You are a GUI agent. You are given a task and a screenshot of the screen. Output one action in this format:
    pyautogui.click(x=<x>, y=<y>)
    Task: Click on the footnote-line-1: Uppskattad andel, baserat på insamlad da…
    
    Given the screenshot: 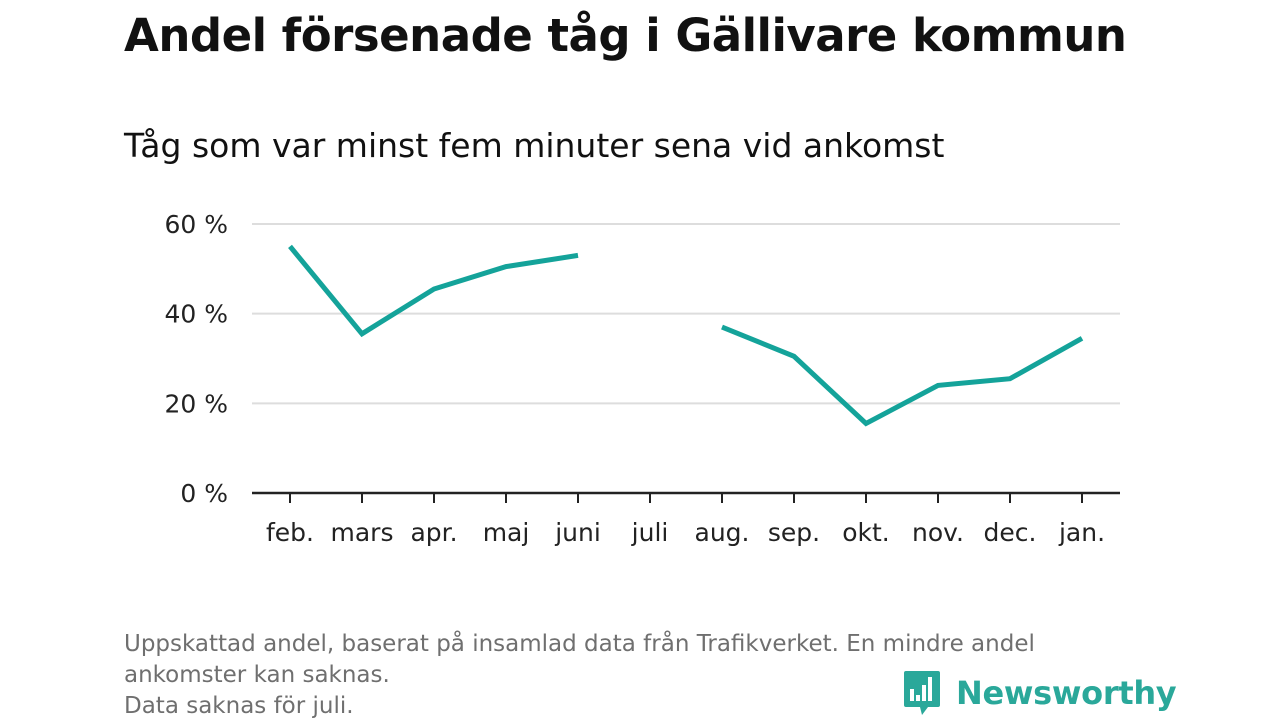 What is the action you would take?
    pyautogui.click(x=579, y=644)
    